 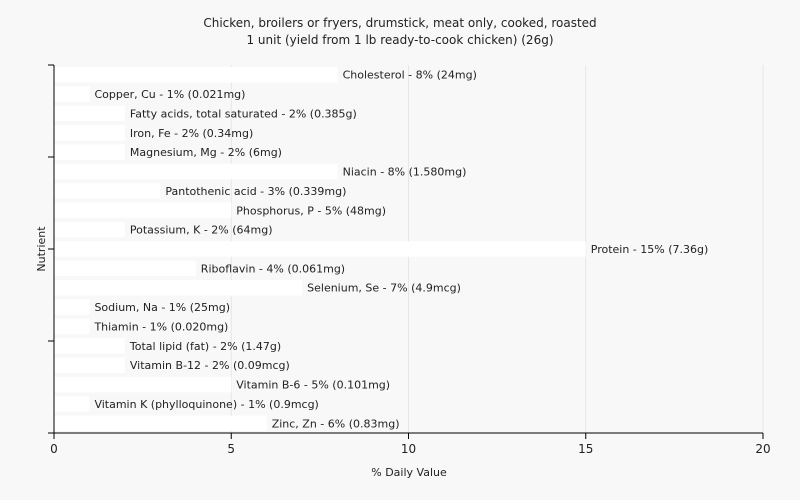 What do you see at coordinates (313, 385) in the screenshot?
I see `bar-label-16: Vitamin B-6 - 5% (0.101mg)` at bounding box center [313, 385].